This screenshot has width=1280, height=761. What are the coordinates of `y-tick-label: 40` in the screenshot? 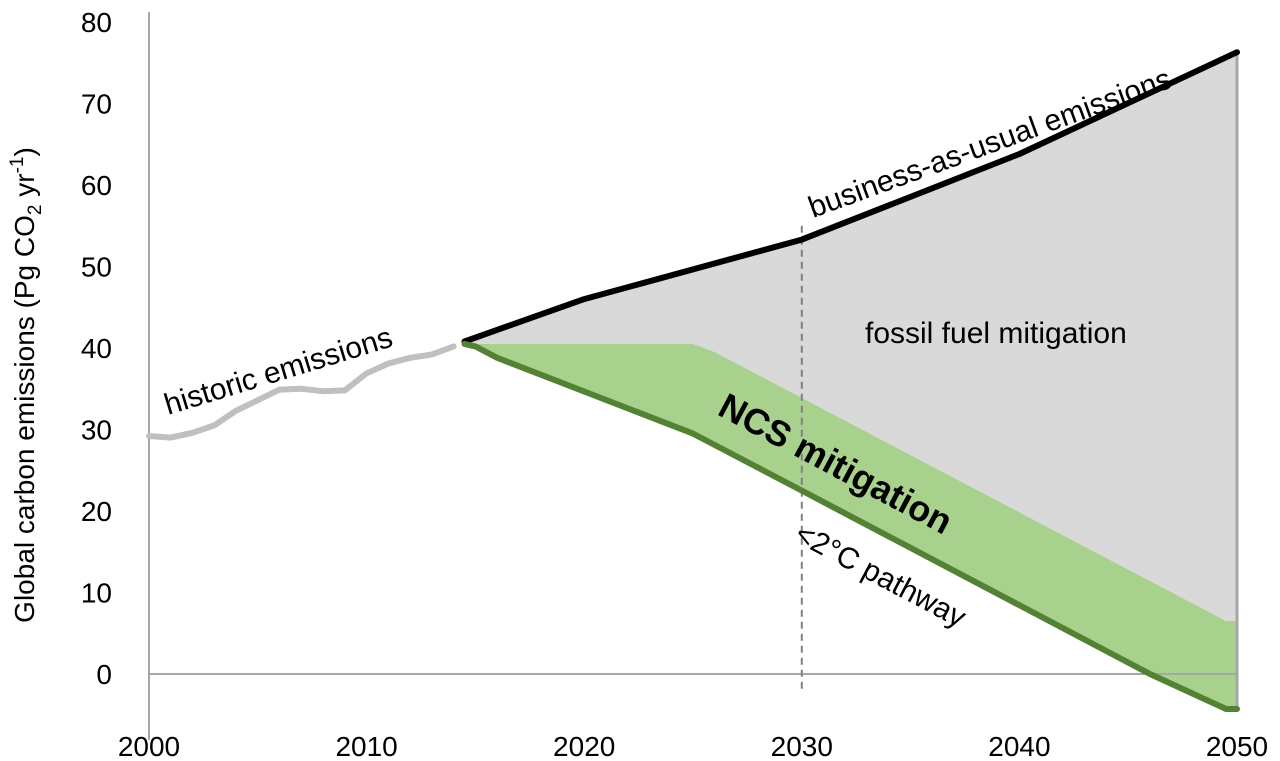 It's located at (96, 348).